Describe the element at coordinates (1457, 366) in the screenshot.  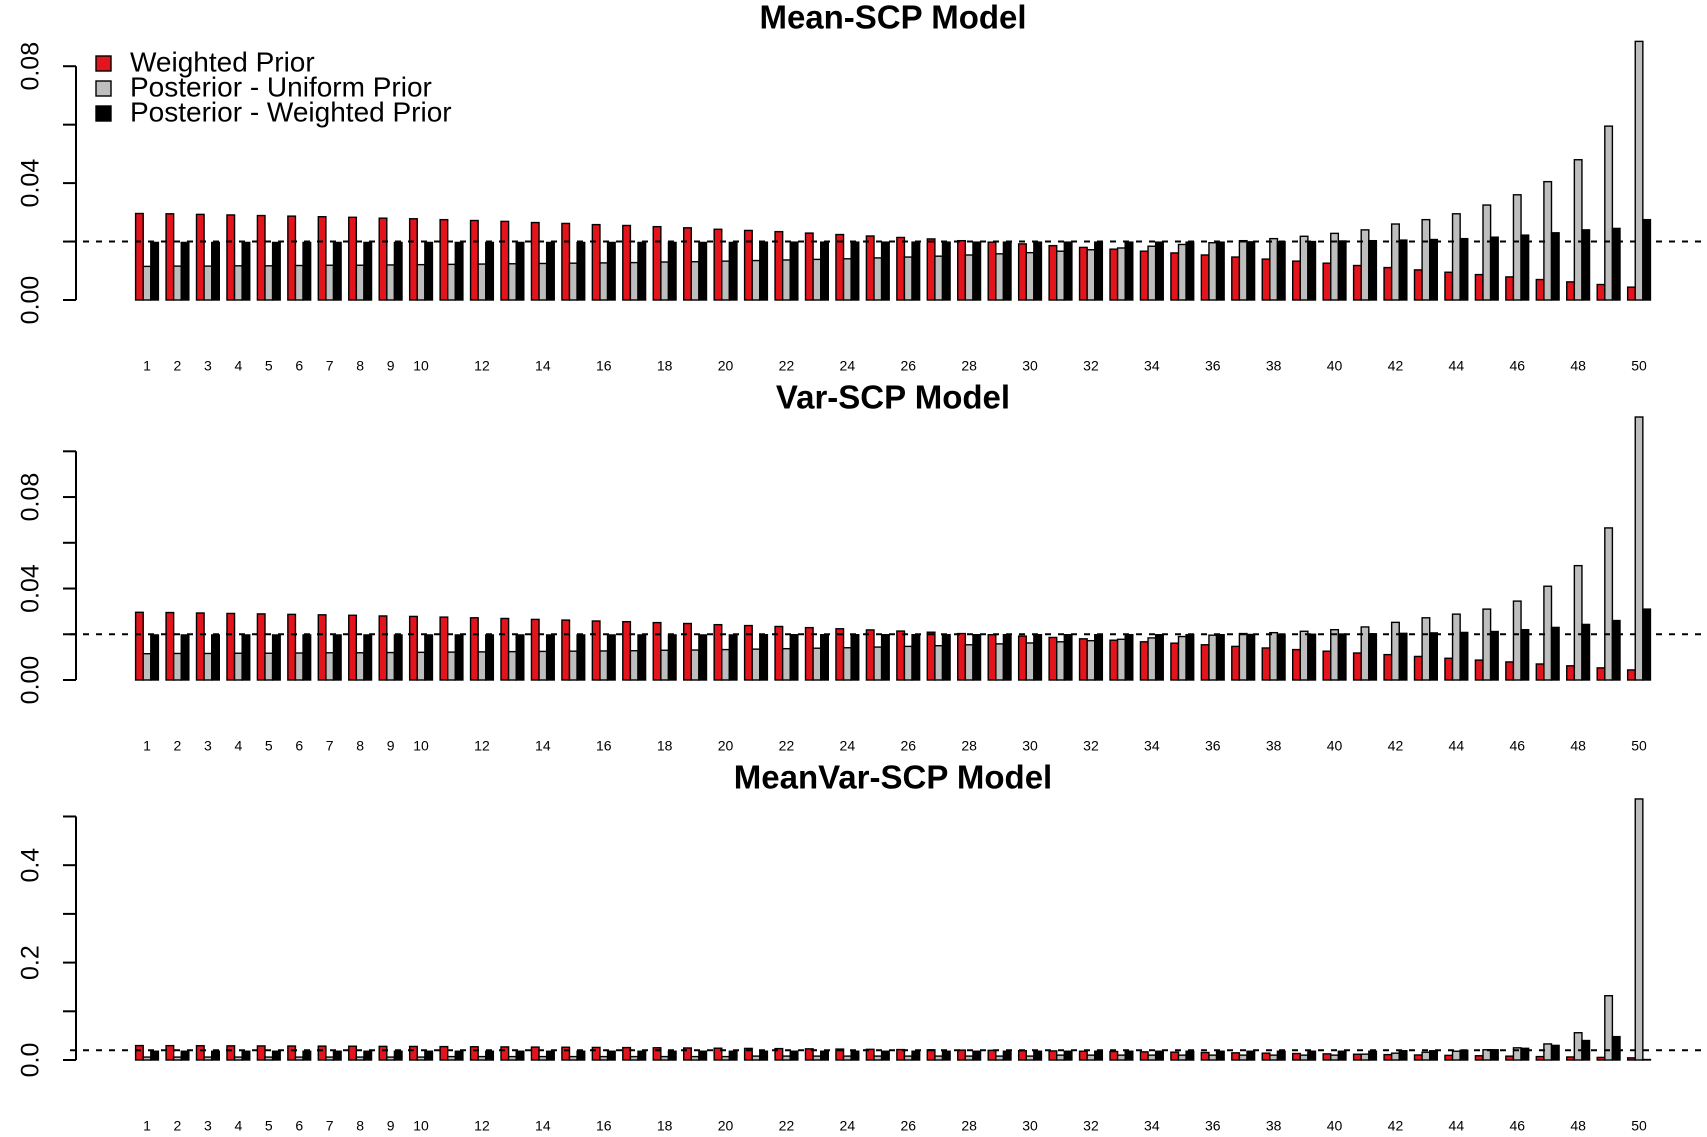
I see `x-tick-label: 44` at that location.